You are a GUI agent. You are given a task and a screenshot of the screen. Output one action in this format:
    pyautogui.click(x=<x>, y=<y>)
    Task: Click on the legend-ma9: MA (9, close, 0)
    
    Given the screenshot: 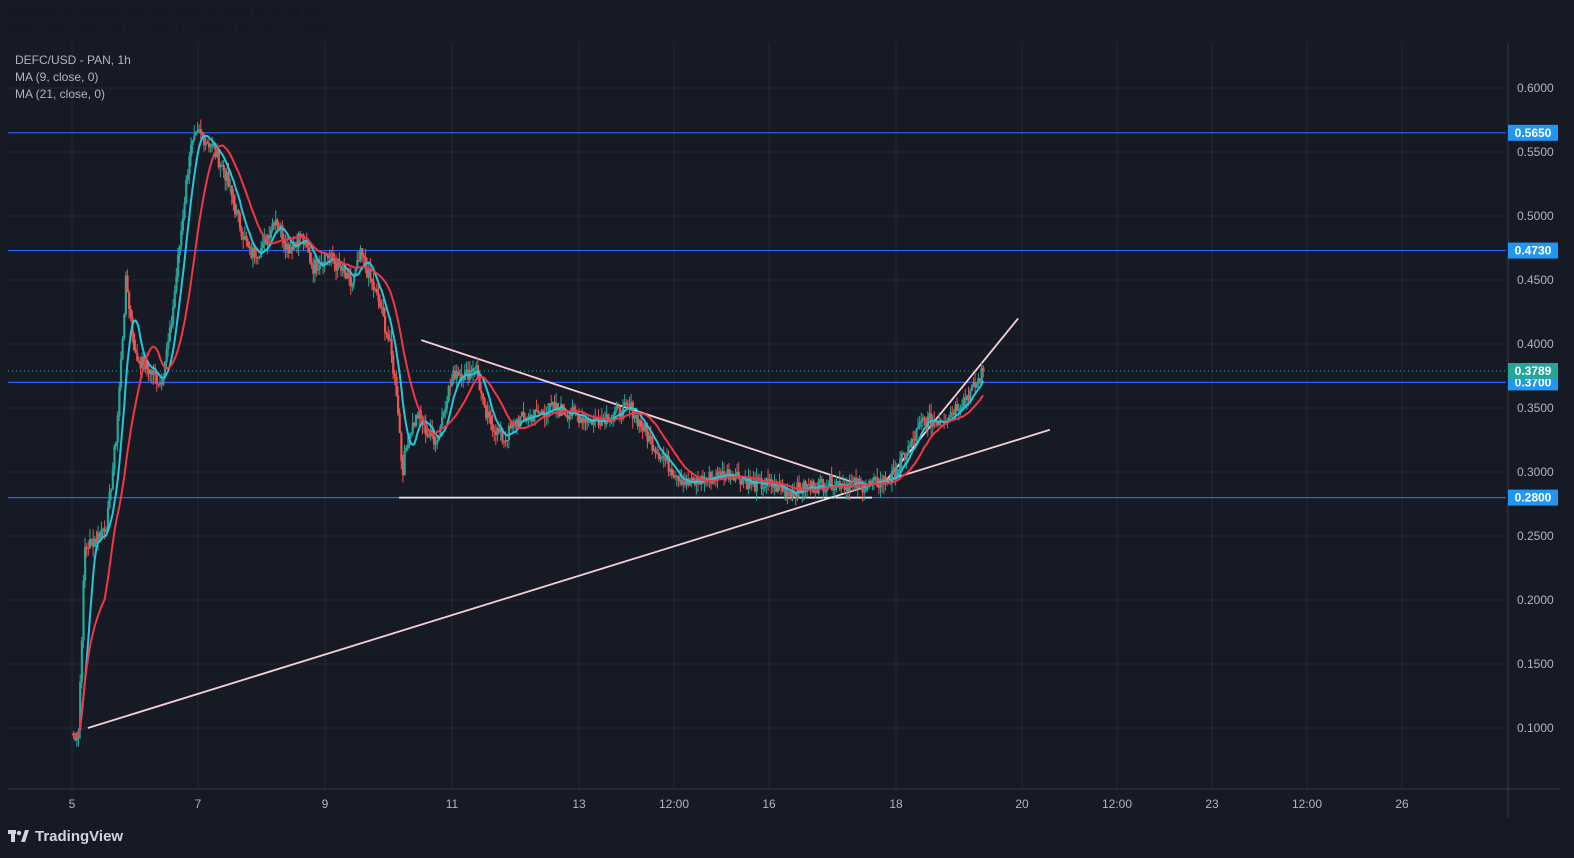 What is the action you would take?
    pyautogui.click(x=57, y=77)
    